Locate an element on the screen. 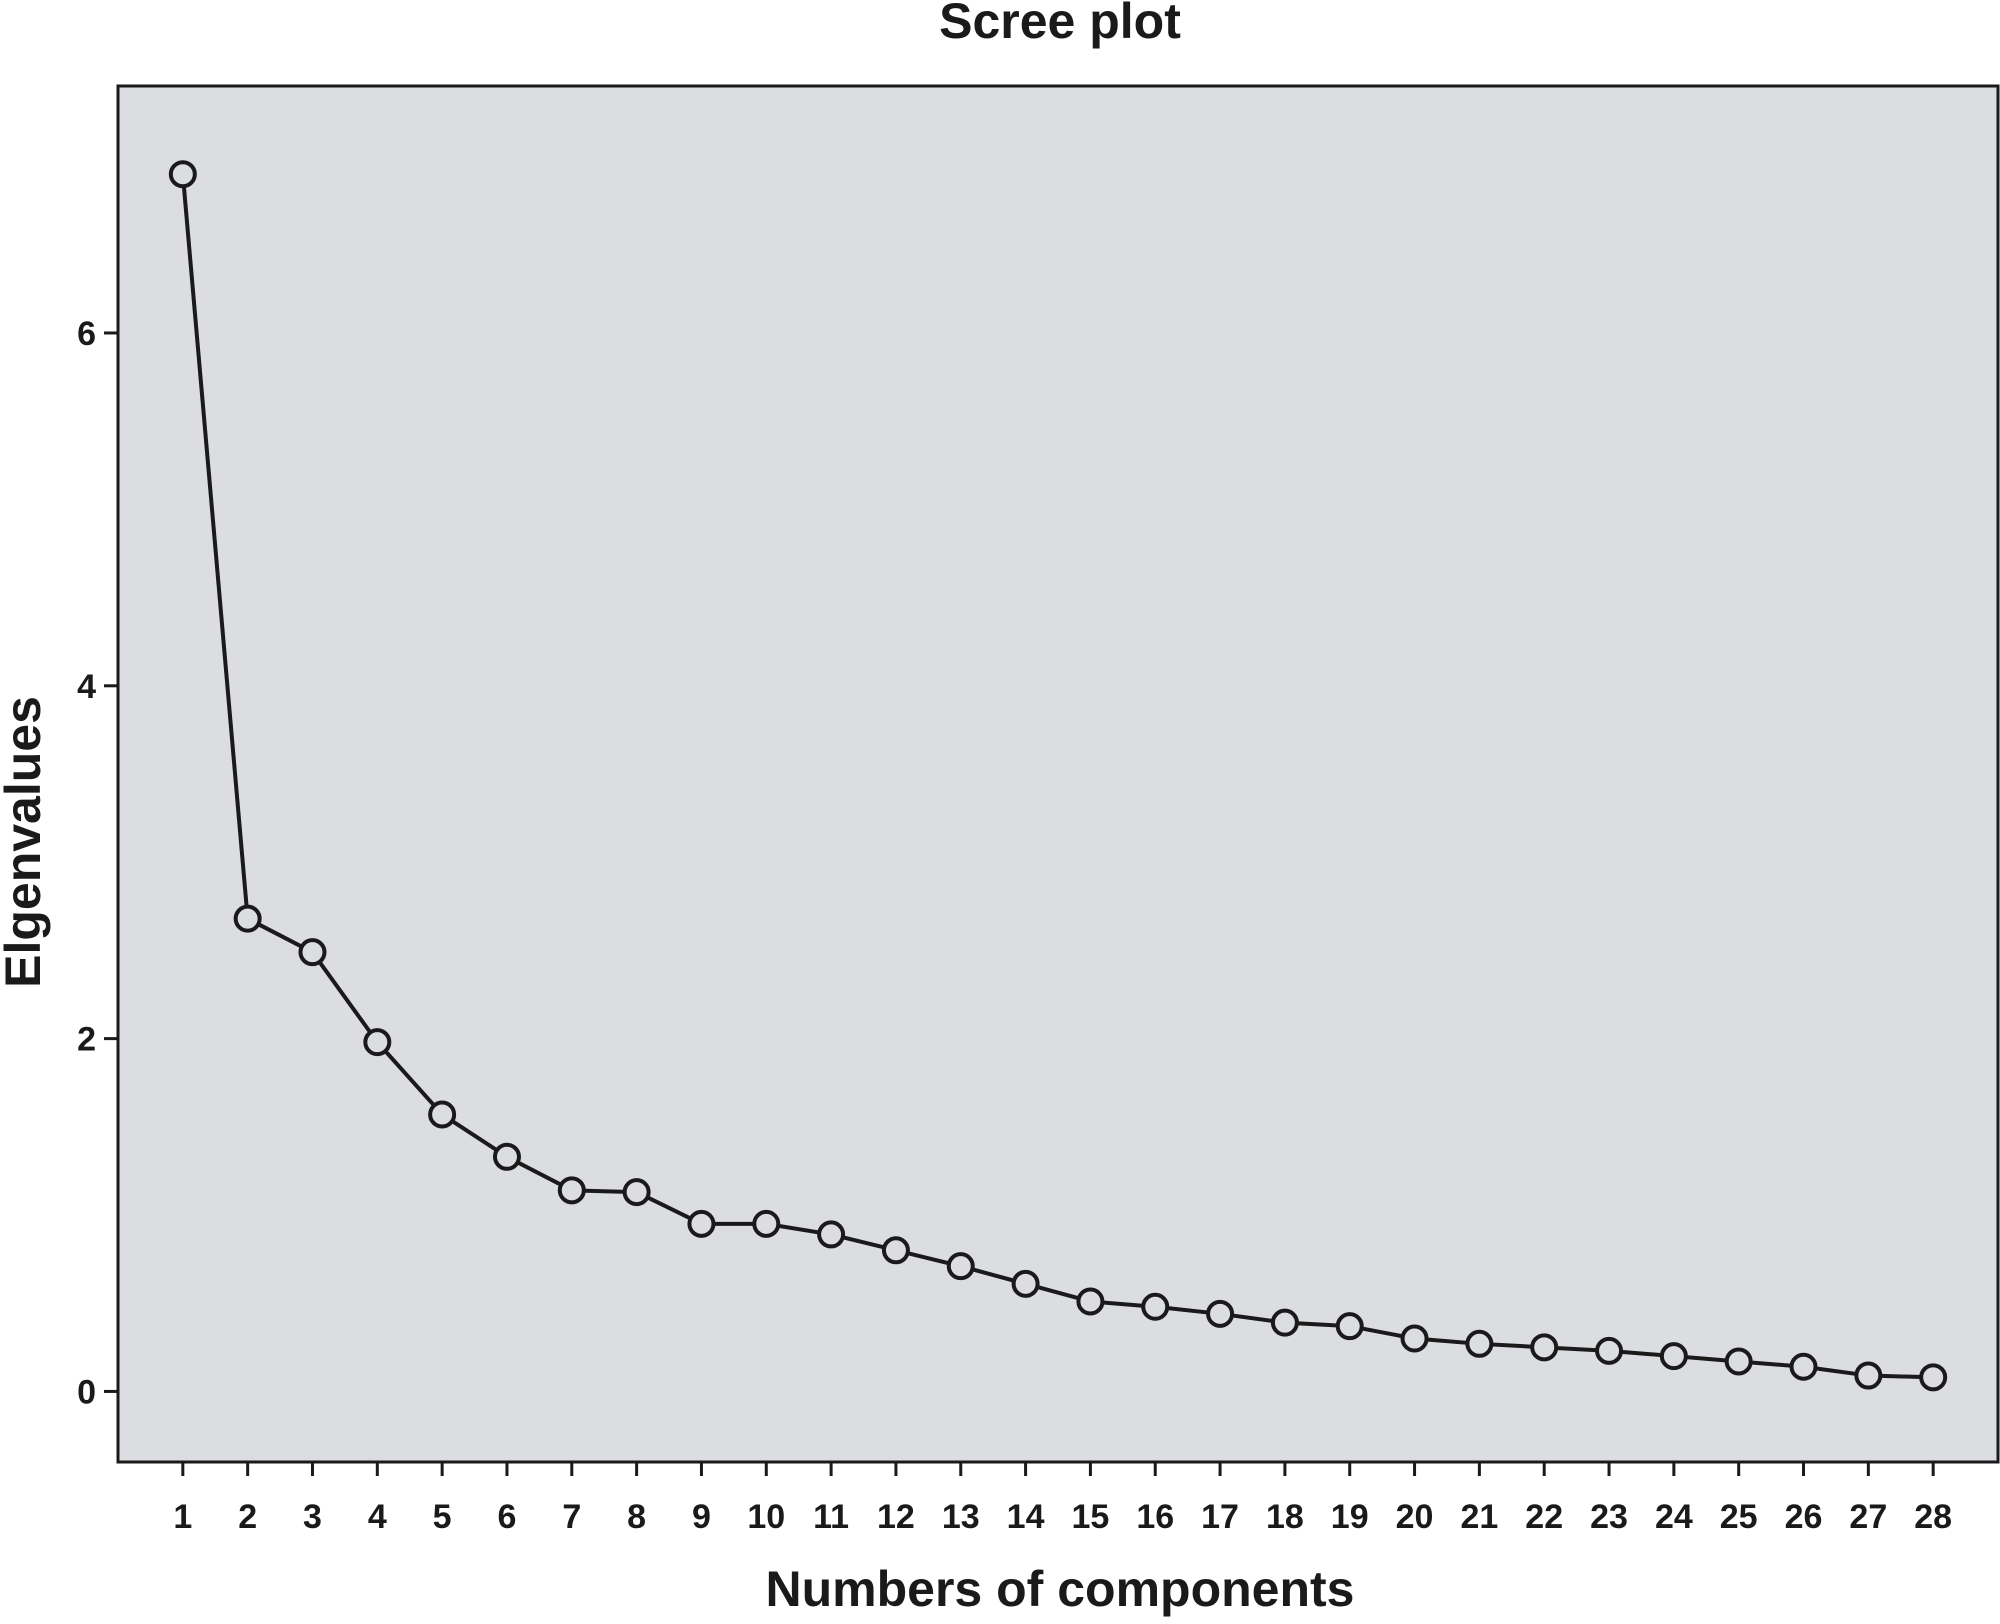 Image resolution: width=2000 pixels, height=1624 pixels. chart-title: Scree plot is located at coordinates (1060, 24).